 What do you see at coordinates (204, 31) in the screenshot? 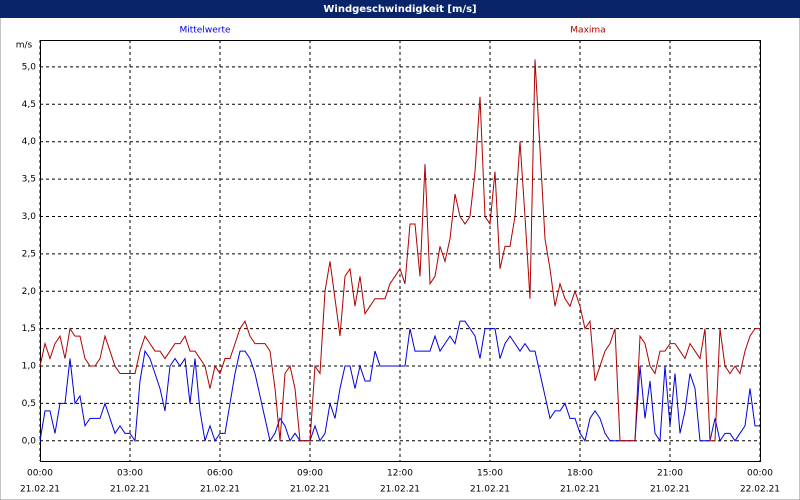
I see `legend-label: Mittelwerte` at bounding box center [204, 31].